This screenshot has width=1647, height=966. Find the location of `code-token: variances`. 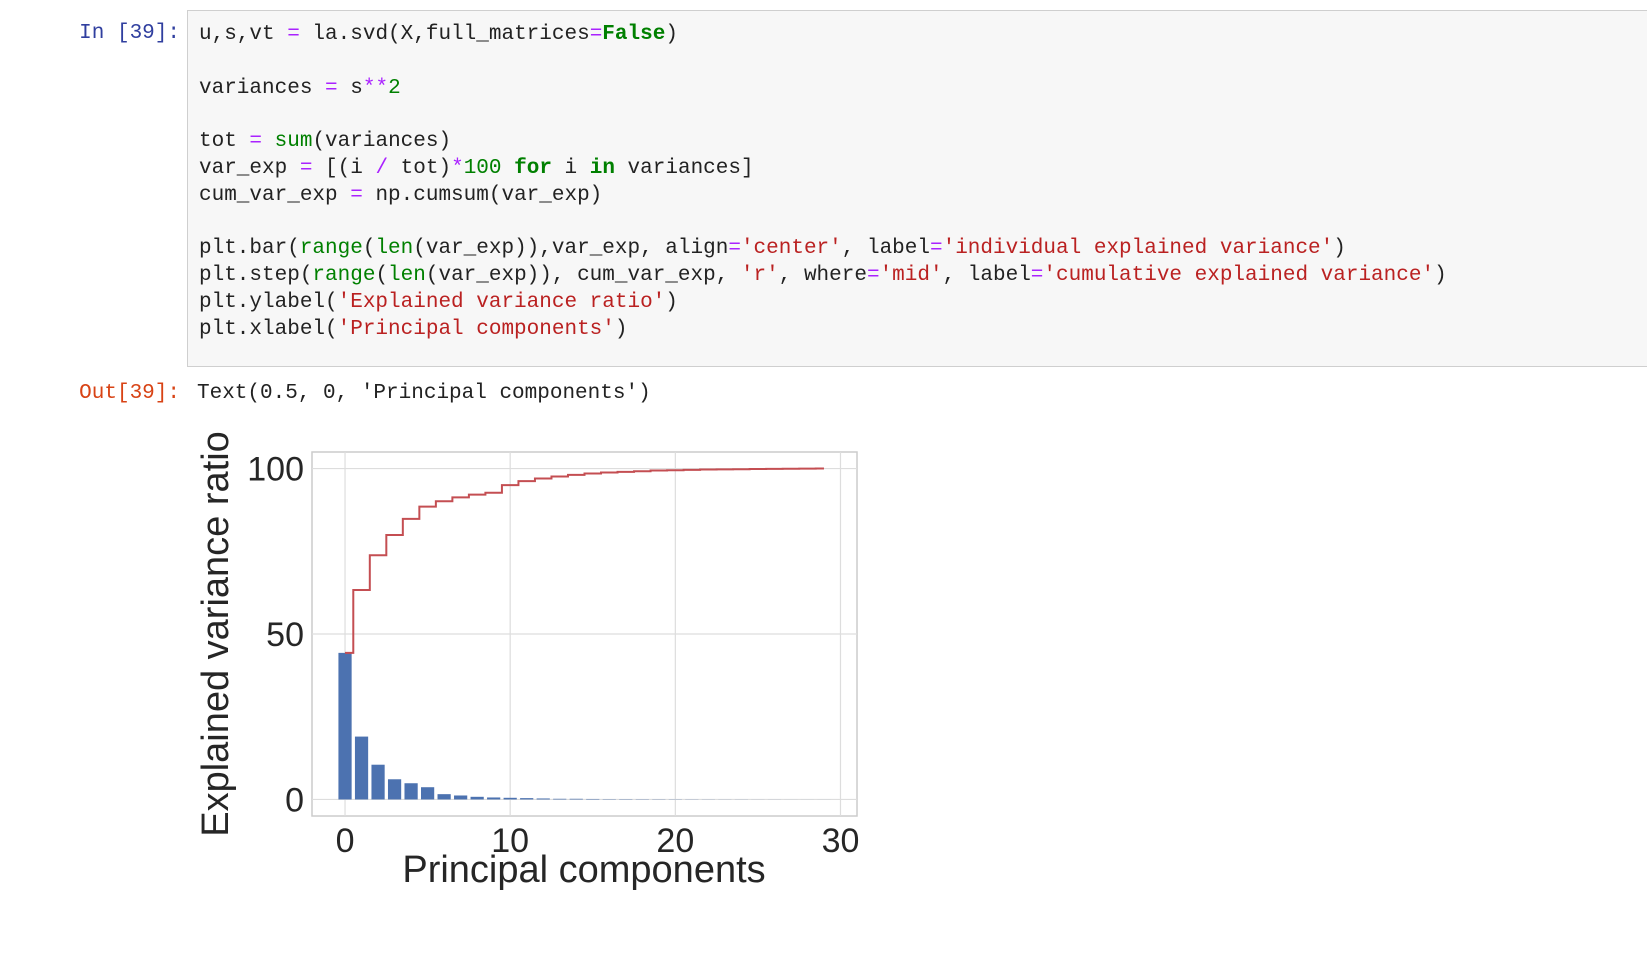

code-token: variances is located at coordinates (262, 88).